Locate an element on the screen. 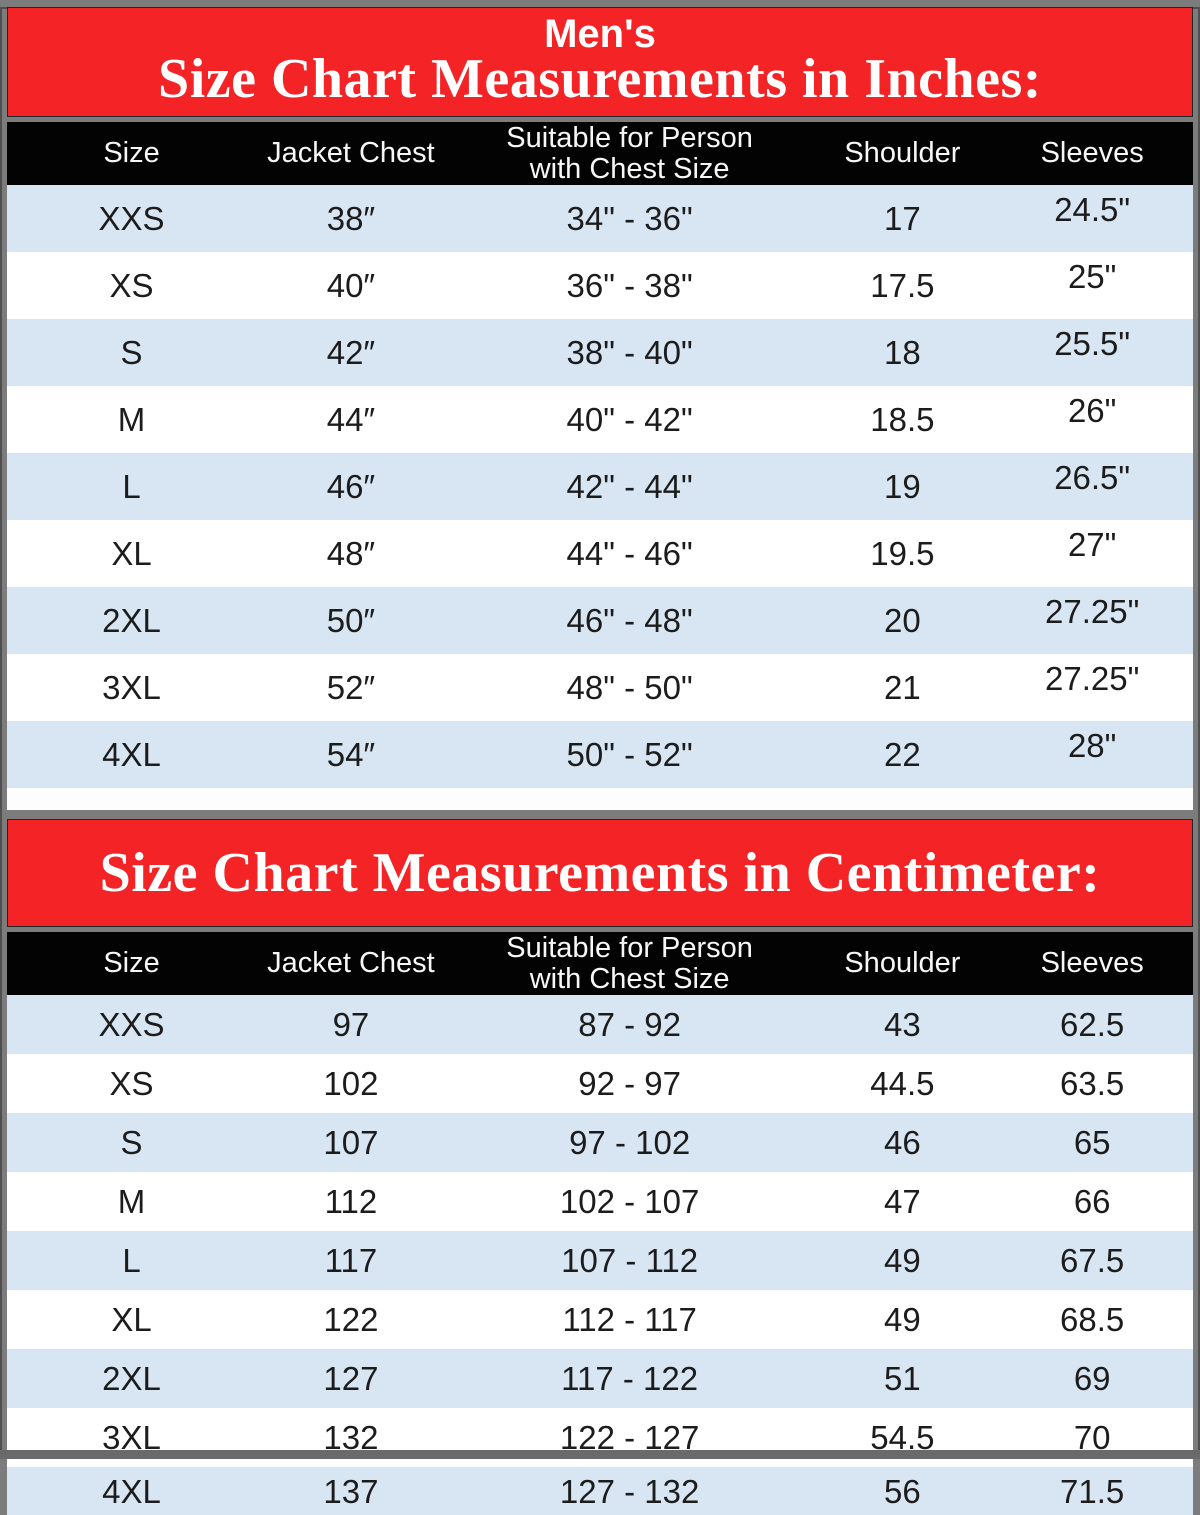  table-cell: 117 - 122 is located at coordinates (630, 1378).